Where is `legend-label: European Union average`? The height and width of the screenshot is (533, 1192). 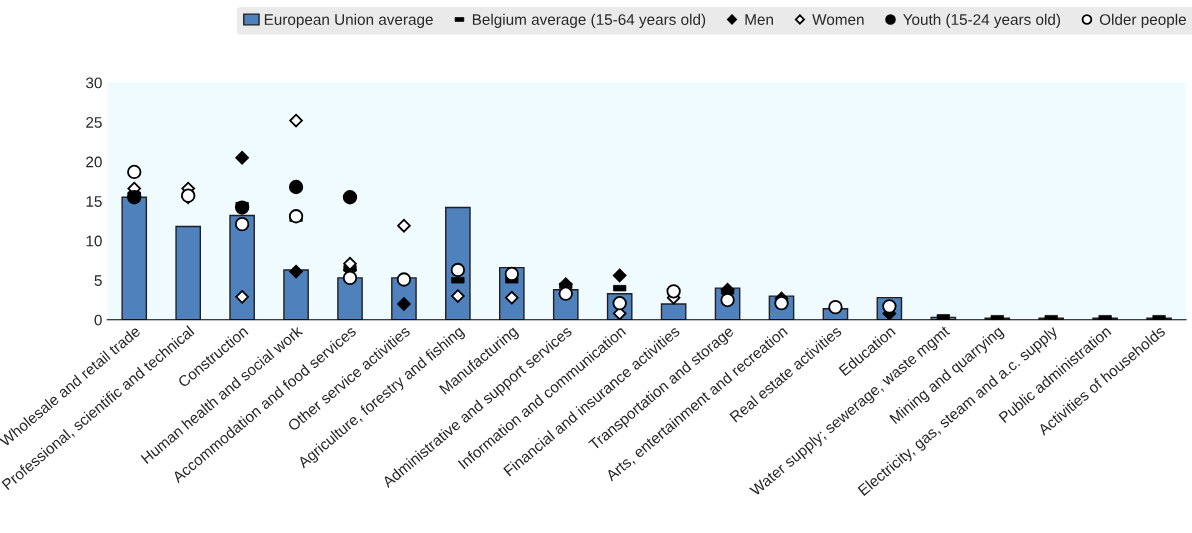 legend-label: European Union average is located at coordinates (348, 20).